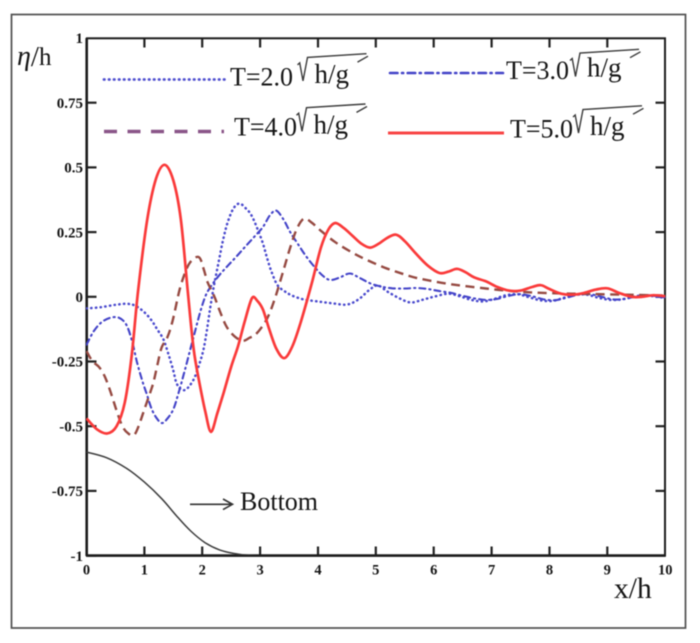  What do you see at coordinates (607, 571) in the screenshot?
I see `svg-text: 9` at bounding box center [607, 571].